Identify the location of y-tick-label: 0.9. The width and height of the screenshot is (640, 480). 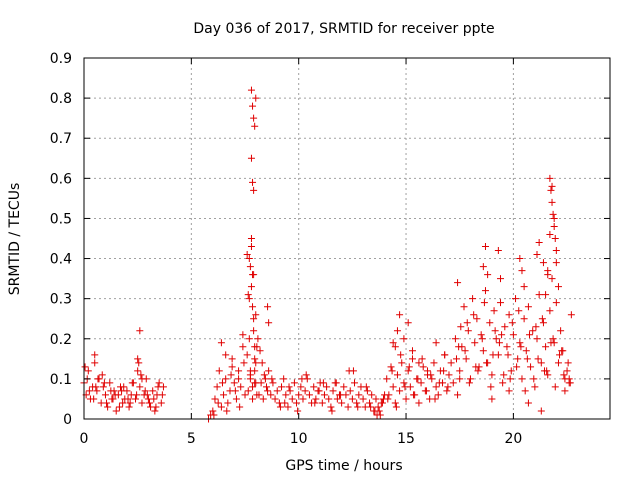
(61, 59).